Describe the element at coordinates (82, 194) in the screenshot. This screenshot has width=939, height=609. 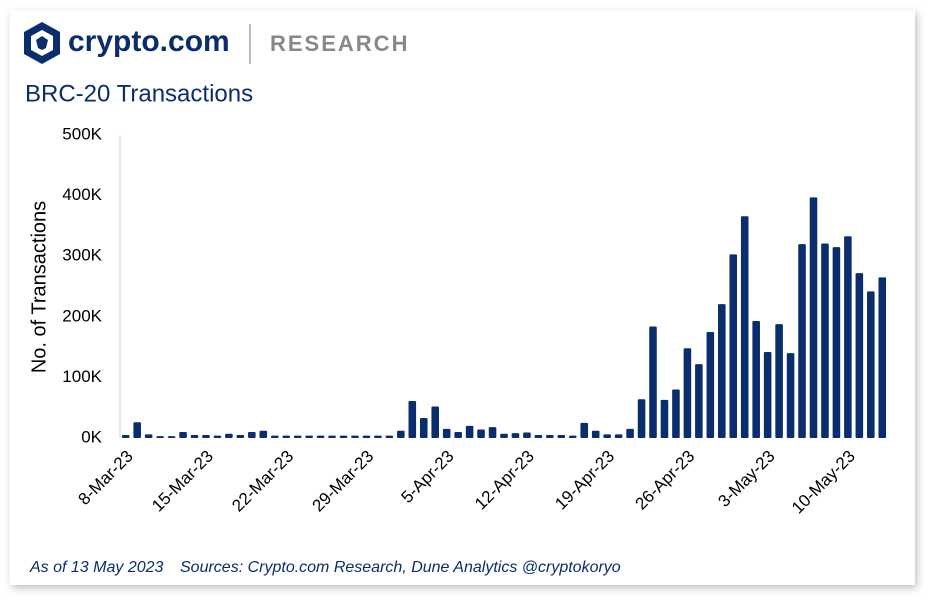
I see `y-tick-label: 400K` at that location.